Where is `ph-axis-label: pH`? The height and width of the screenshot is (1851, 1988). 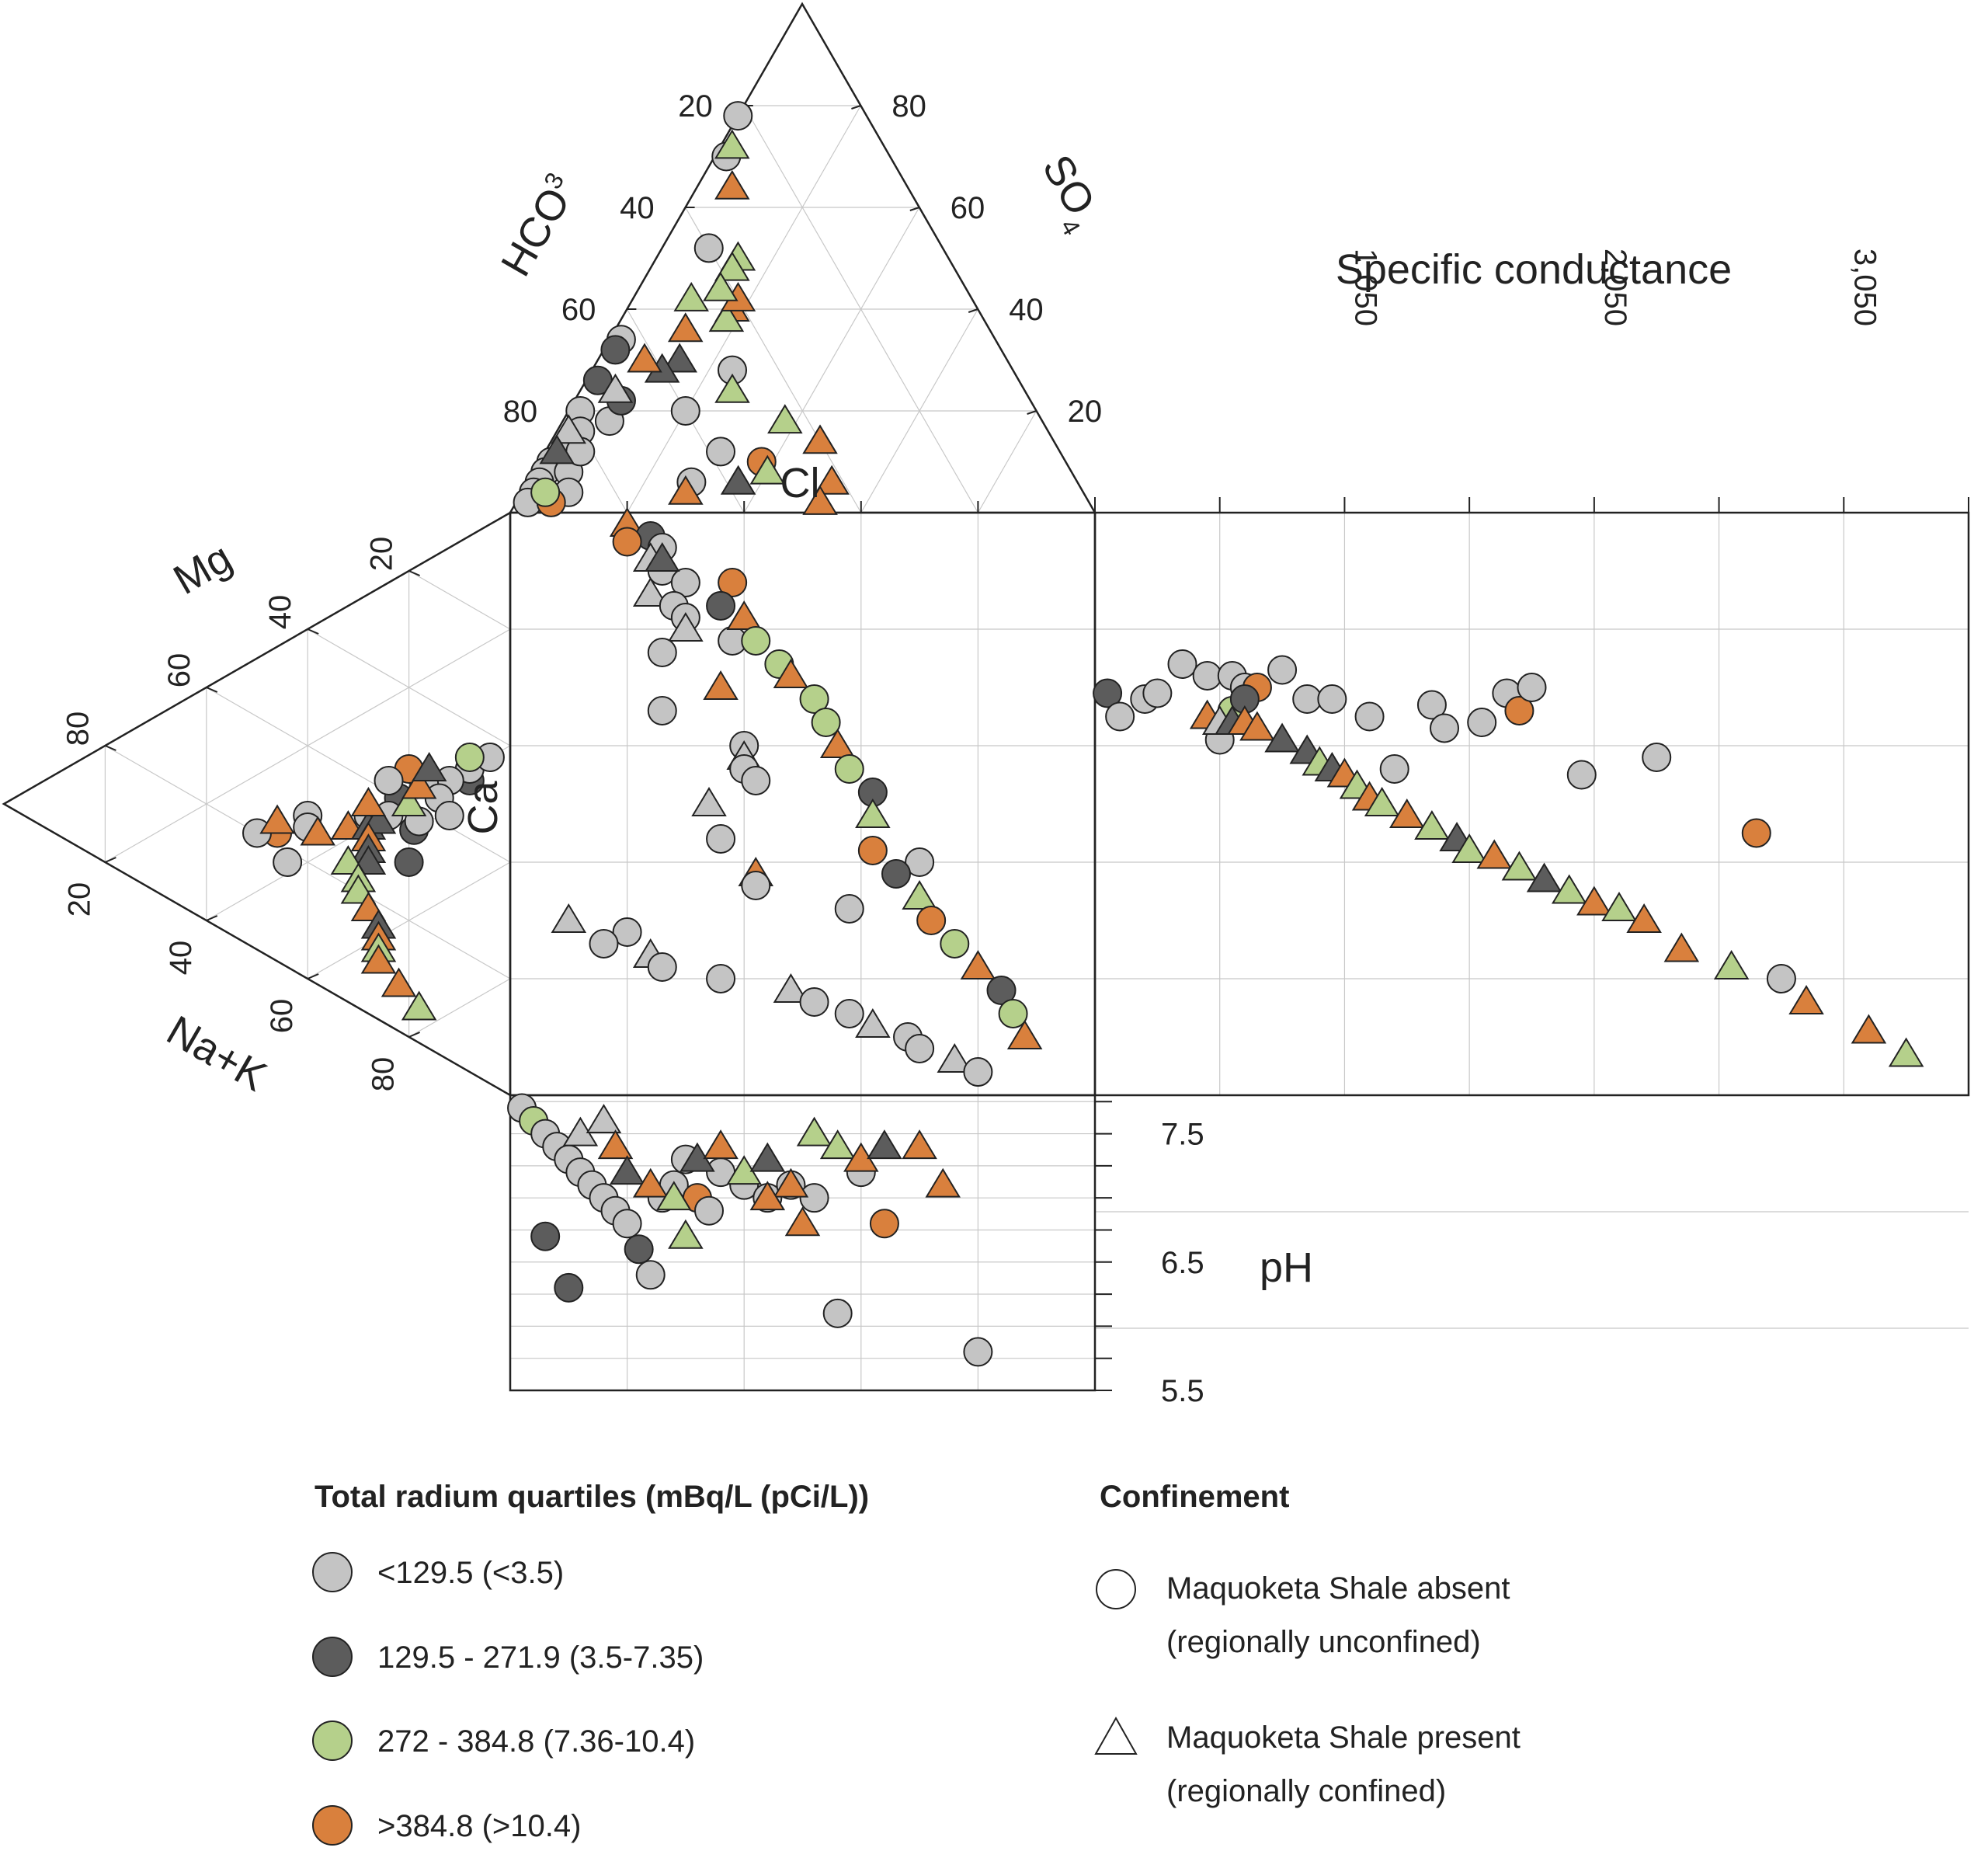 ph-axis-label: pH is located at coordinates (1287, 1267).